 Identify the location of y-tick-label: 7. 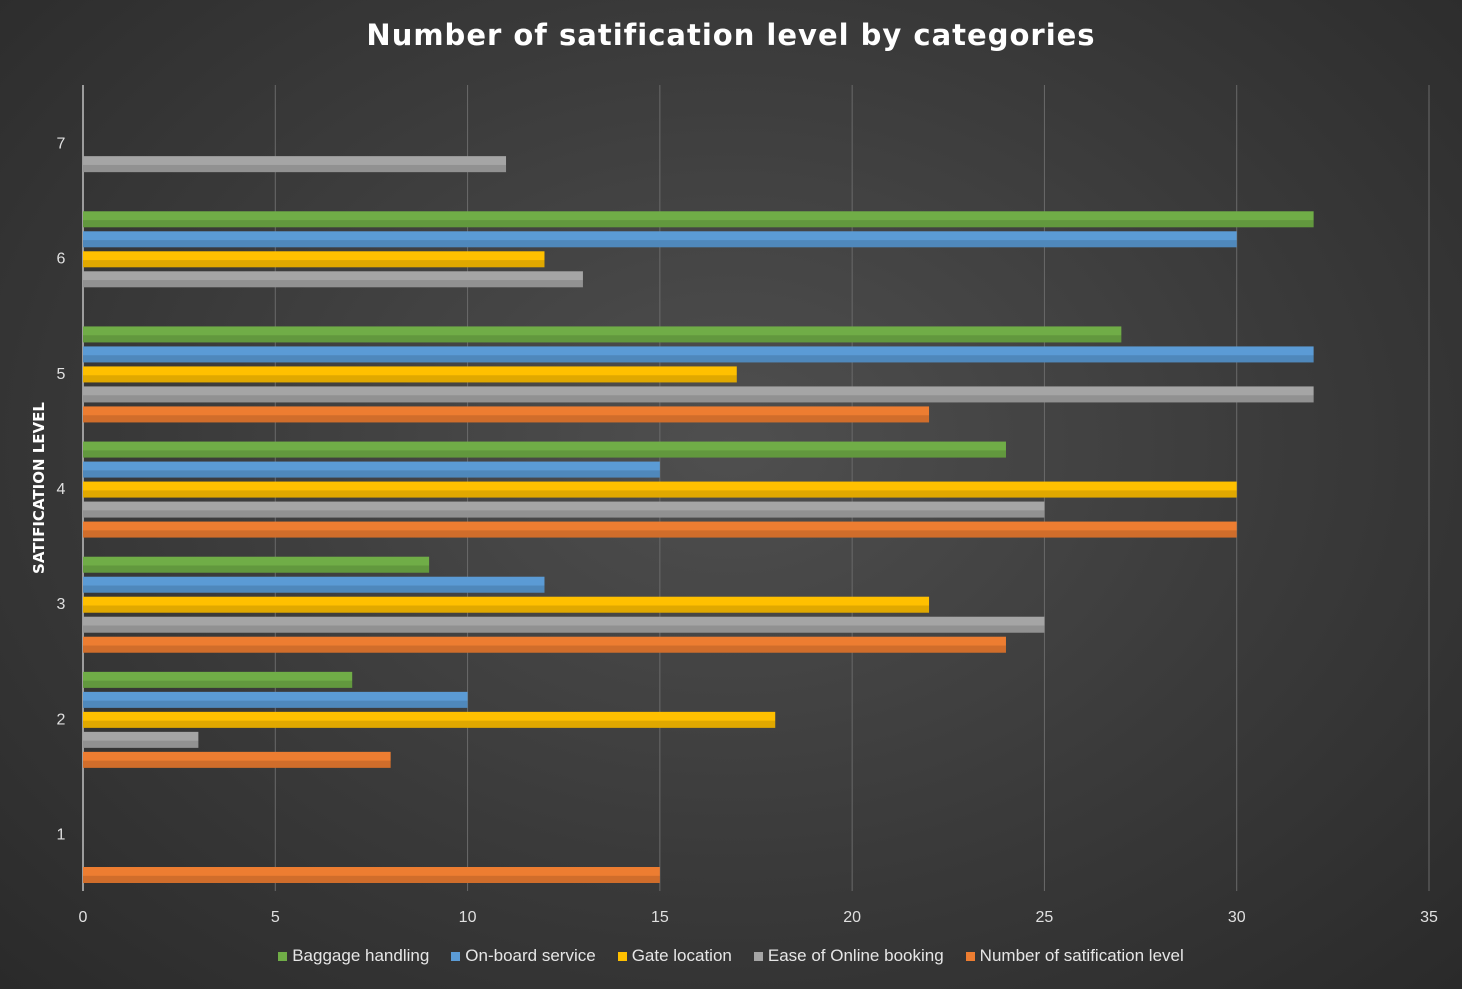
(61, 144).